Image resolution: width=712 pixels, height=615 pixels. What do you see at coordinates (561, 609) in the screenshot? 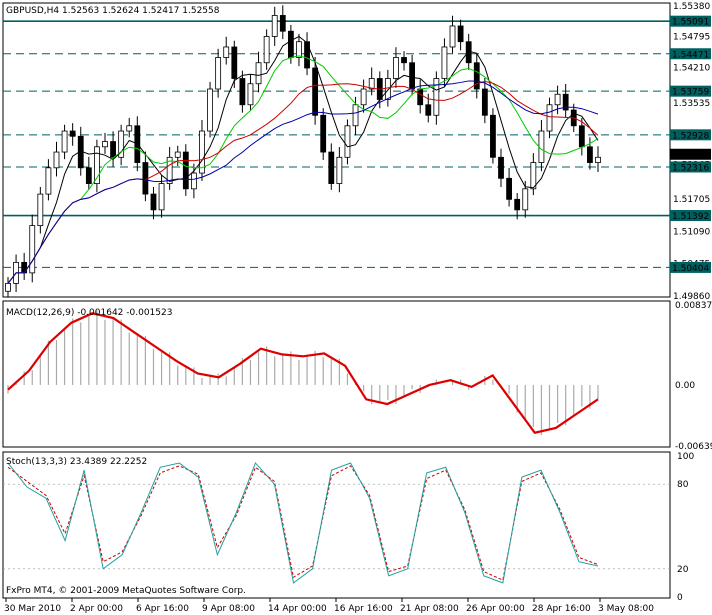
I see `time-axis-label: 28 Apr 16:00` at bounding box center [561, 609].